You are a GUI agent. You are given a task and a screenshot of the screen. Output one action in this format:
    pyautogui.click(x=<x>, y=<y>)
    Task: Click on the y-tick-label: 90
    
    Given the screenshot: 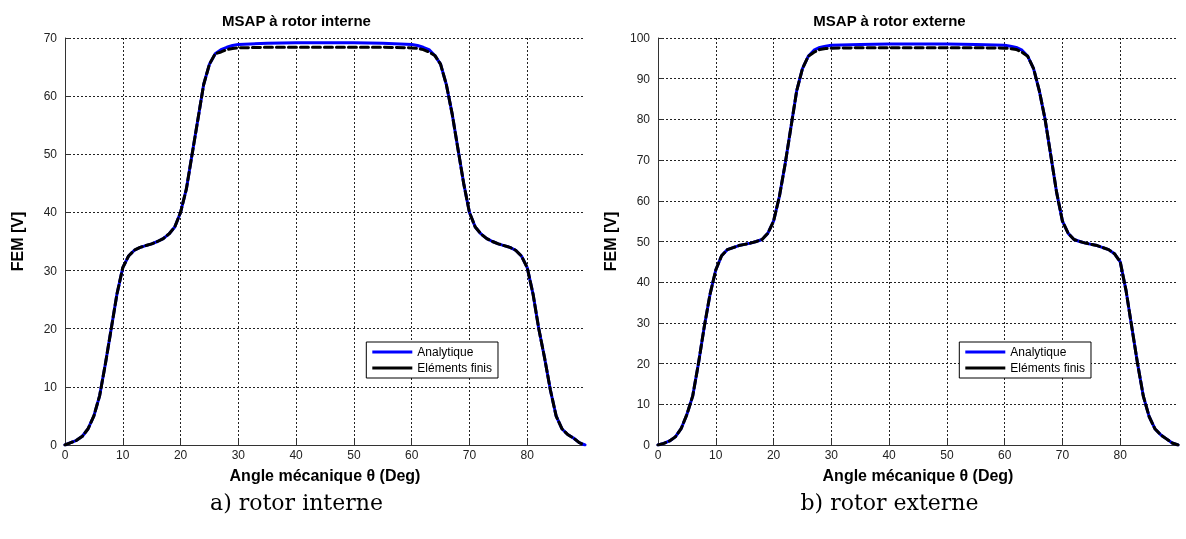 What is the action you would take?
    pyautogui.click(x=643, y=78)
    